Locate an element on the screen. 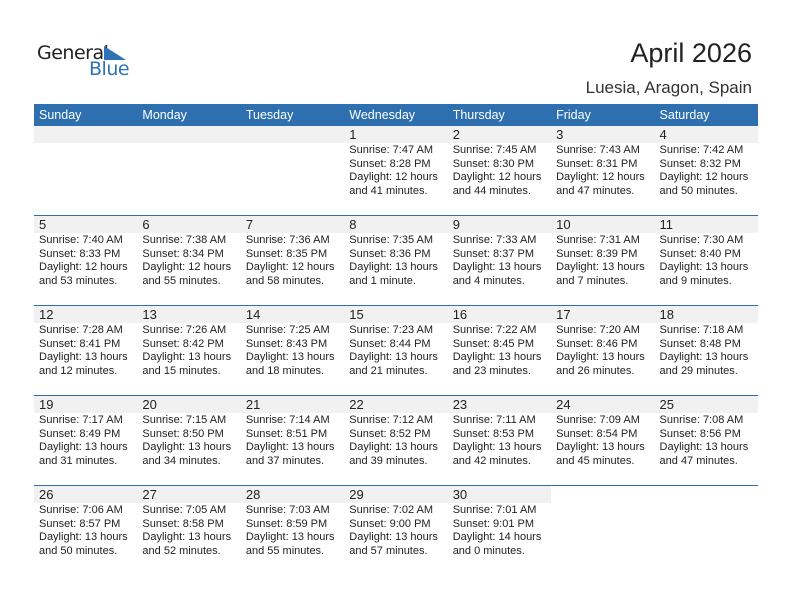 Image resolution: width=792 pixels, height=612 pixels. day-number: 16 is located at coordinates (460, 314).